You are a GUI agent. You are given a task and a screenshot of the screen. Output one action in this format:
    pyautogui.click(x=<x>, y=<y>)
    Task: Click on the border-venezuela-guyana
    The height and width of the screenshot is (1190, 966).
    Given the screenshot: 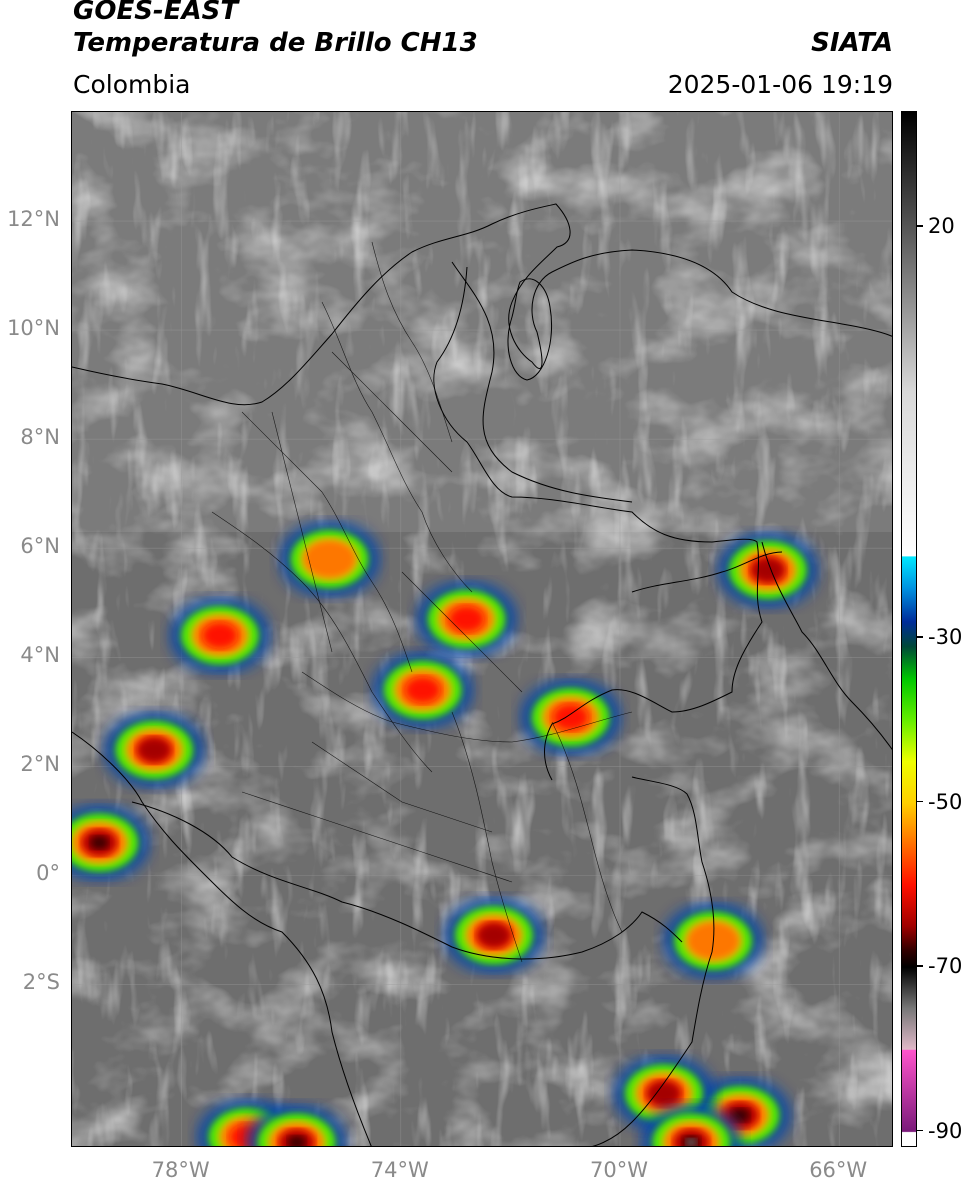 What is the action you would take?
    pyautogui.click(x=826, y=646)
    